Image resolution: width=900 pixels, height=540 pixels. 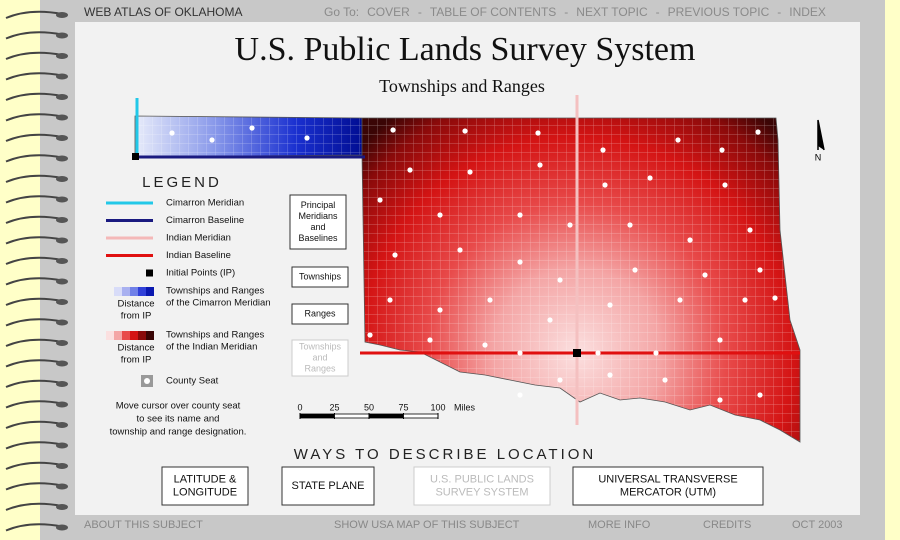 I want to click on location-button: LATITUDE &LONGITUDE, so click(x=205, y=486).